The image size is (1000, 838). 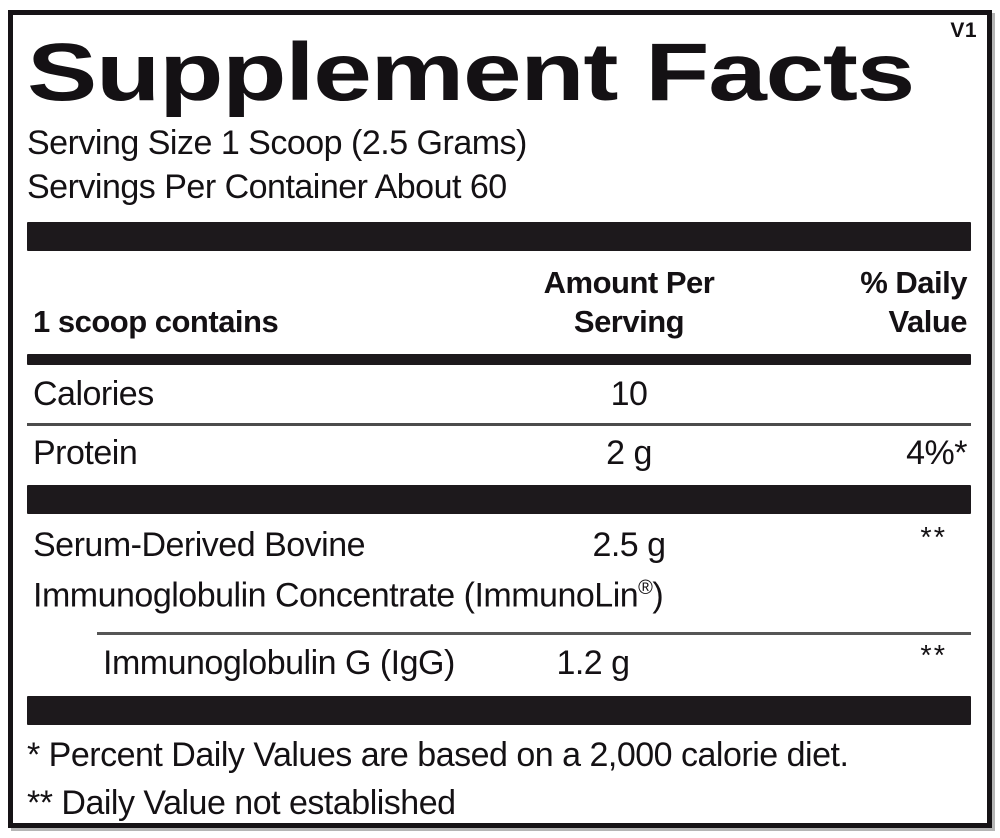 I want to click on divider-bar-top, so click(x=499, y=236).